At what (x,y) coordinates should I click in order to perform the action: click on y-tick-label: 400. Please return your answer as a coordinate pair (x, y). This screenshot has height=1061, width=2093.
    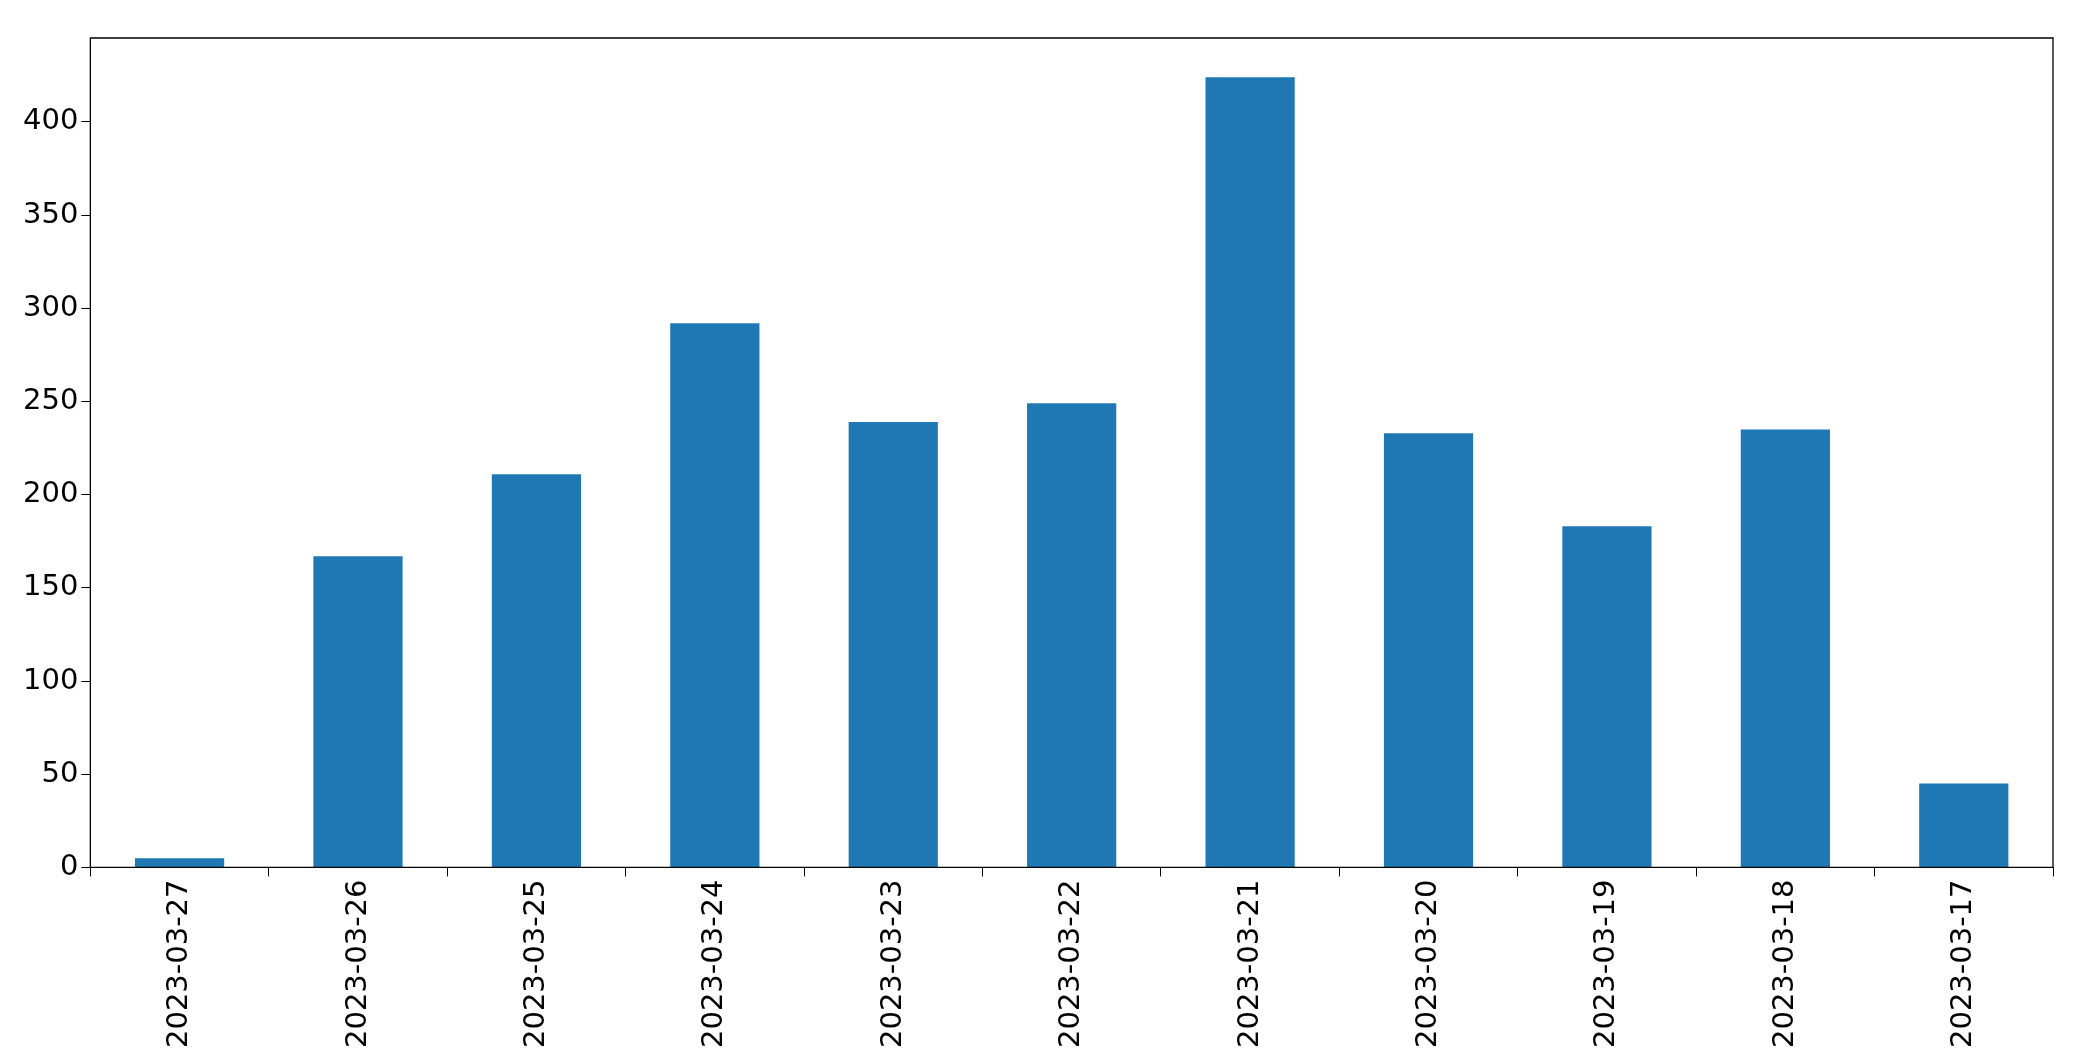
    Looking at the image, I should click on (50, 119).